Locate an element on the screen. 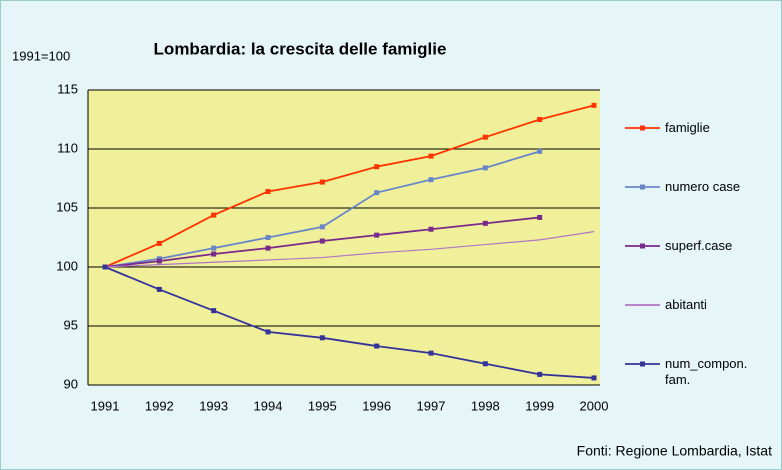  y-tick-label: 90 is located at coordinates (71, 383).